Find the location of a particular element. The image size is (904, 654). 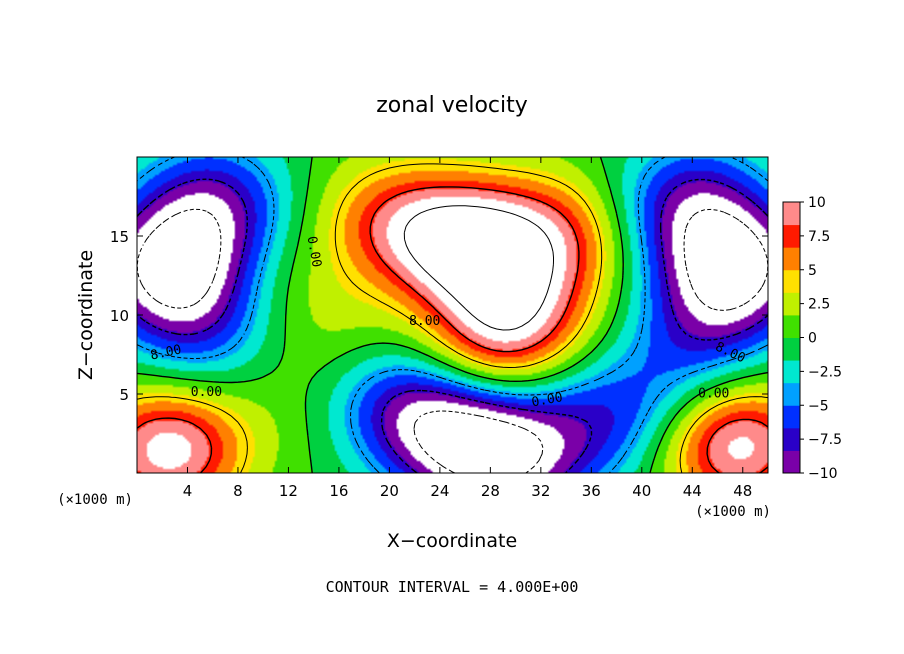

x-tick-label: 36 is located at coordinates (591, 491).